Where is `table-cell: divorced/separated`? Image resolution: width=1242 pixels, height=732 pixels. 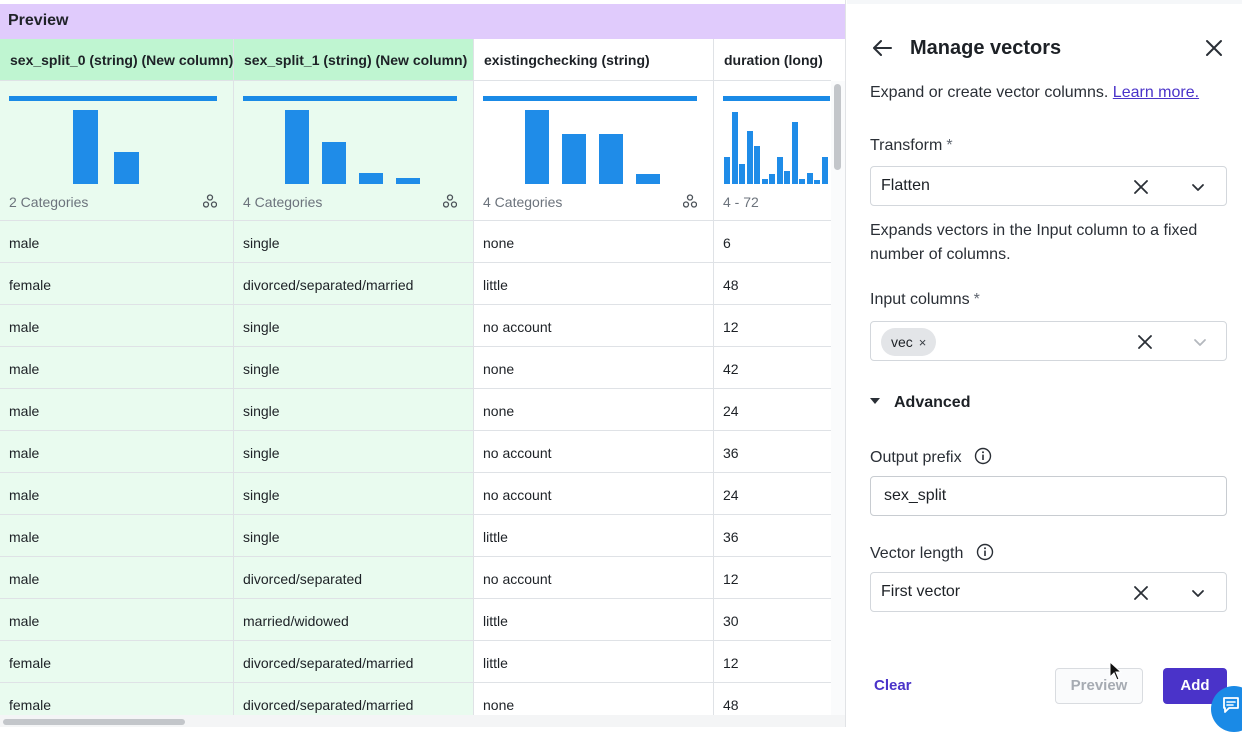 table-cell: divorced/separated is located at coordinates (353, 578).